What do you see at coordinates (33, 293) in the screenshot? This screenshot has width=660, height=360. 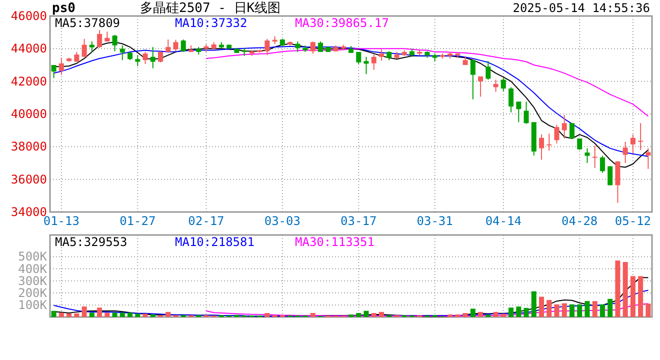 I see `y-tick-label: 200K` at bounding box center [33, 293].